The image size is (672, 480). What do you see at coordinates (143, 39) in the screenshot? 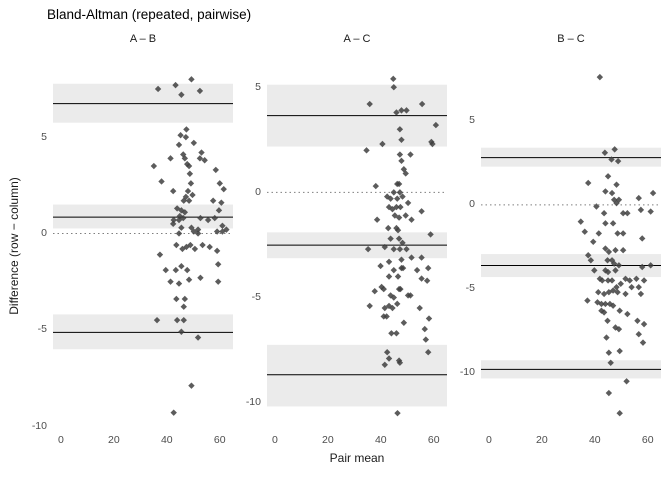
I see `facet-label-a-b: A – B` at bounding box center [143, 39].